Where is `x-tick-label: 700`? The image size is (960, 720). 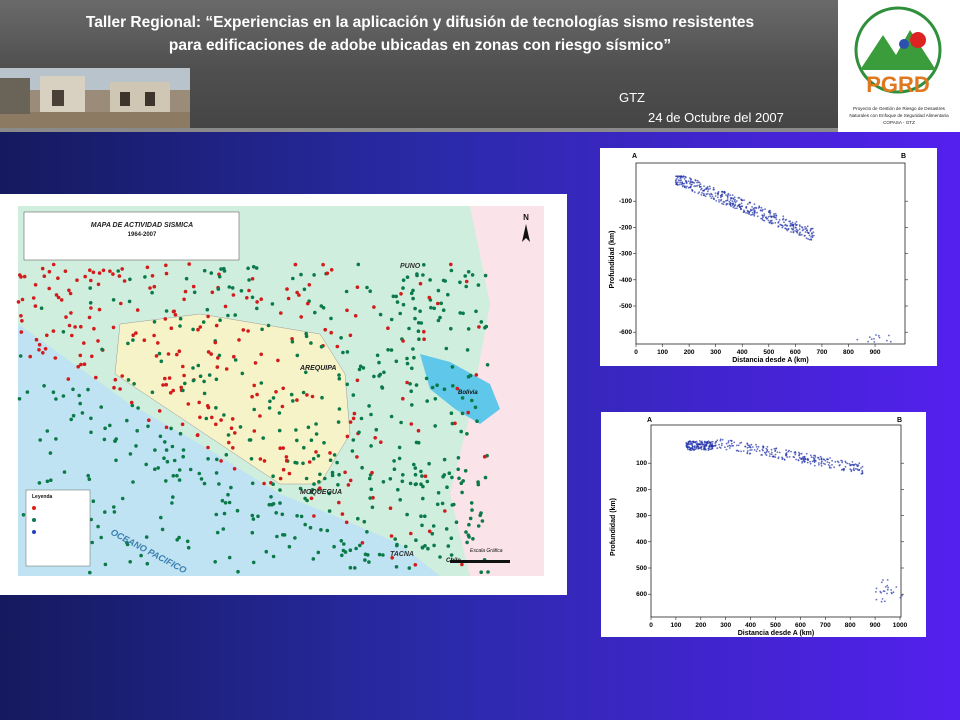 x-tick-label: 700 is located at coordinates (825, 625).